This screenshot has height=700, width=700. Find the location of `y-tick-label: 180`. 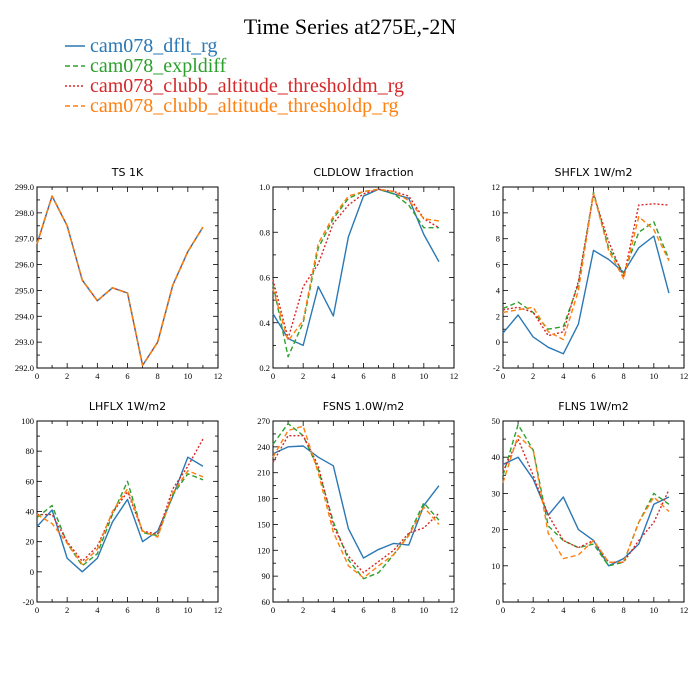

y-tick-label: 180 is located at coordinates (263, 499).